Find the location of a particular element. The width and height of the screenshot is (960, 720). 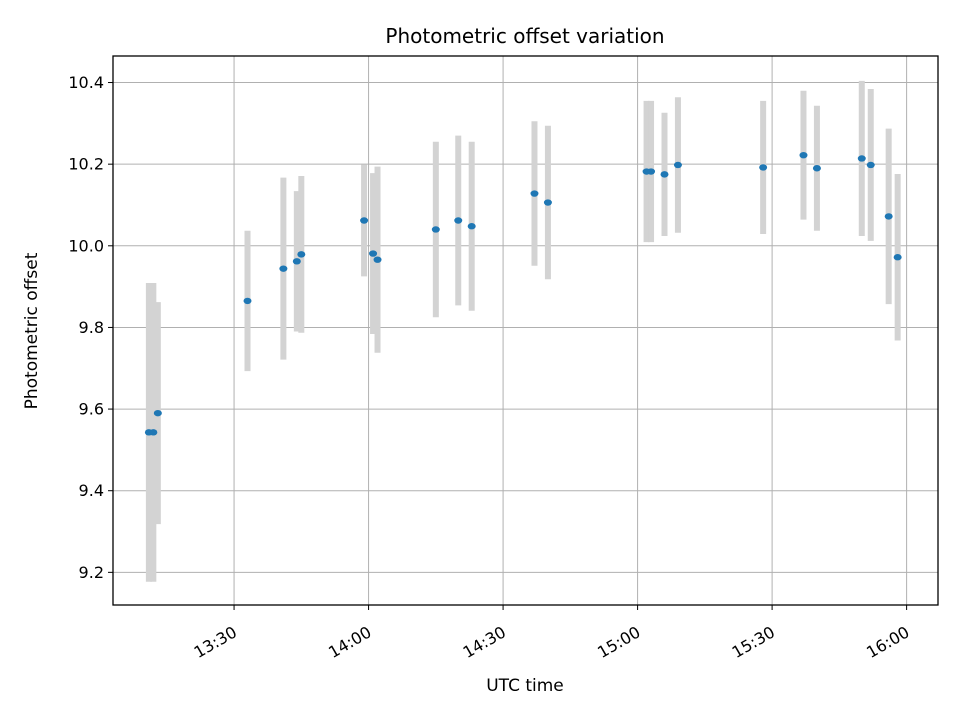

x-tick-label: 14:30 is located at coordinates (484, 642).